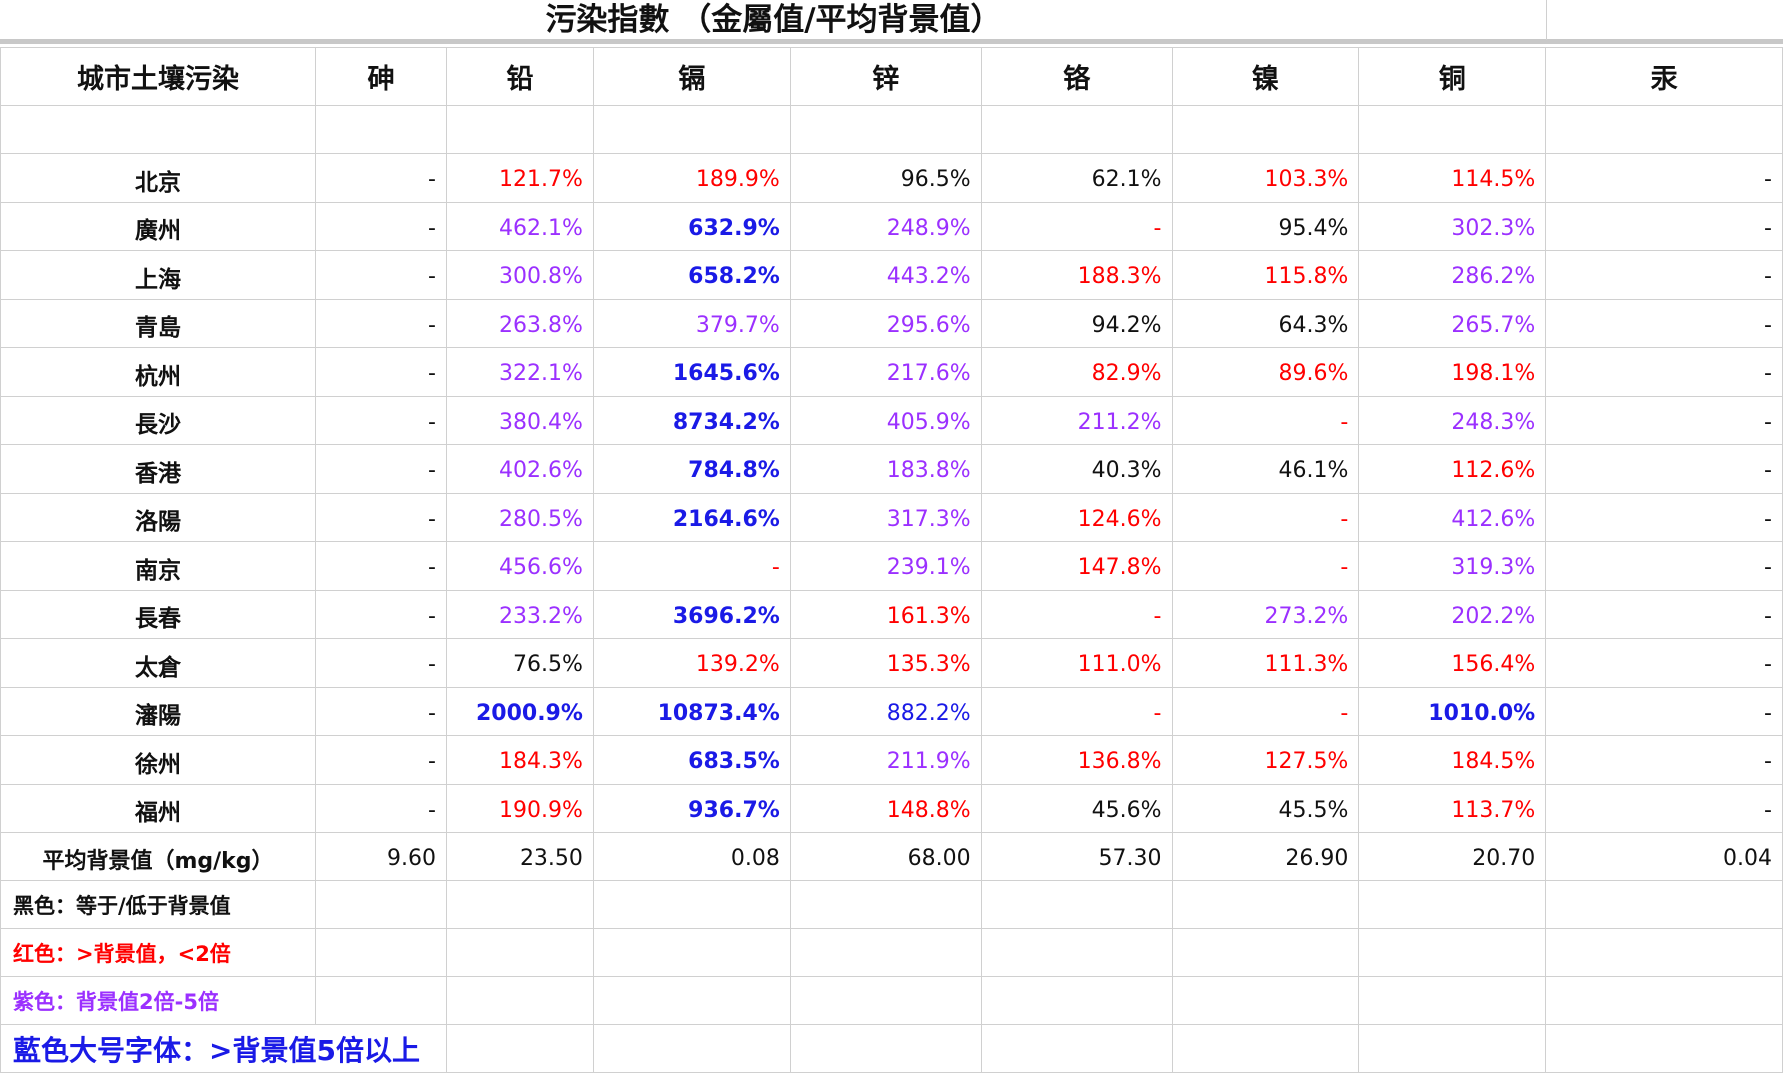  Describe the element at coordinates (691, 808) in the screenshot. I see `cadmium-value-cell: 936.7%` at that location.